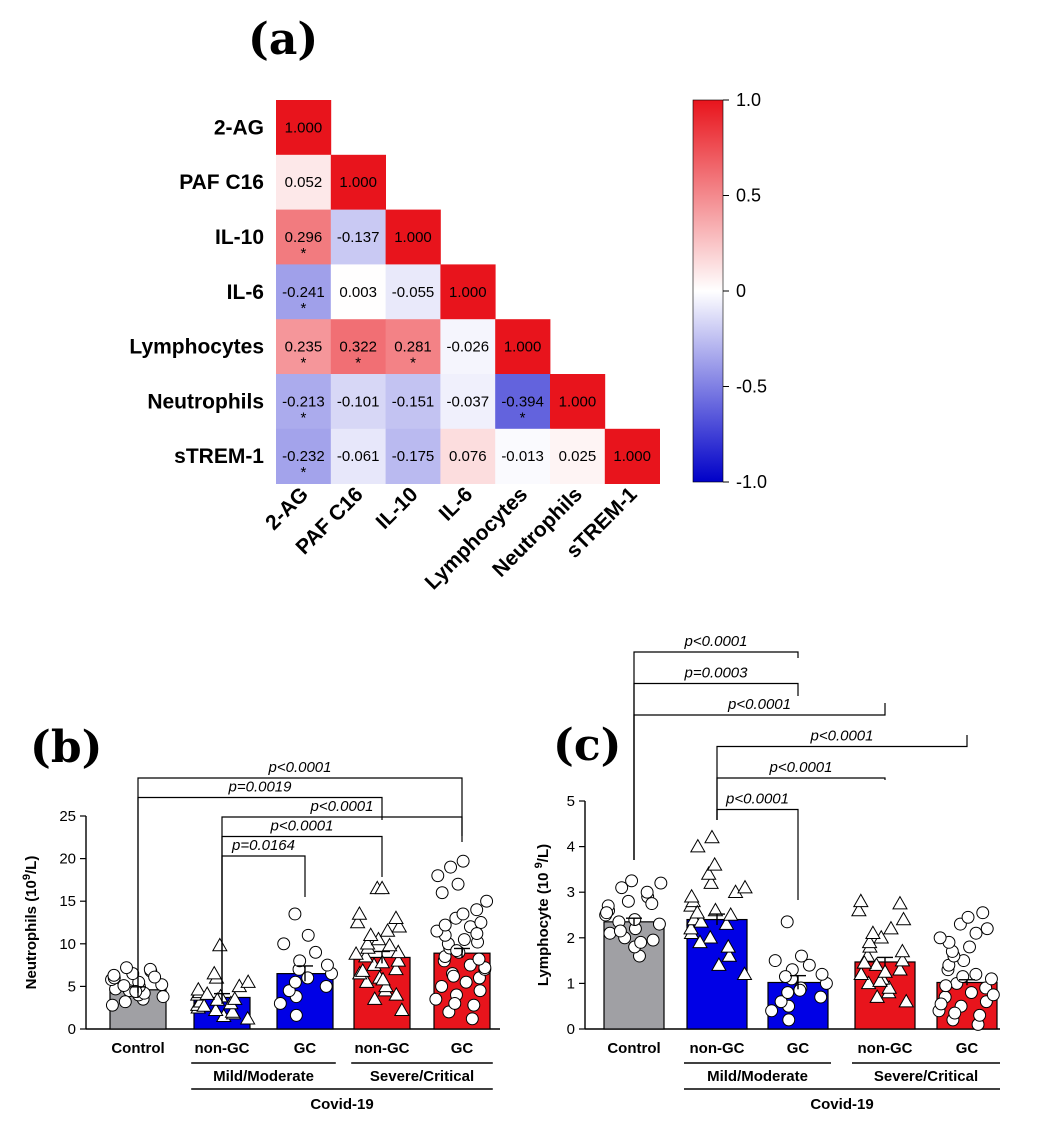 This screenshot has width=1037, height=1127. What do you see at coordinates (571, 938) in the screenshot?
I see `y-tick-label: 2` at bounding box center [571, 938].